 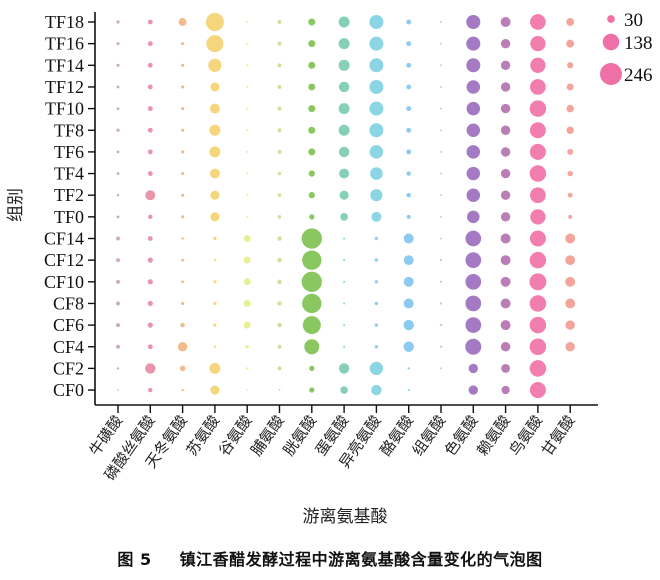 I want to click on figure-number: 图 5, so click(x=134, y=559).